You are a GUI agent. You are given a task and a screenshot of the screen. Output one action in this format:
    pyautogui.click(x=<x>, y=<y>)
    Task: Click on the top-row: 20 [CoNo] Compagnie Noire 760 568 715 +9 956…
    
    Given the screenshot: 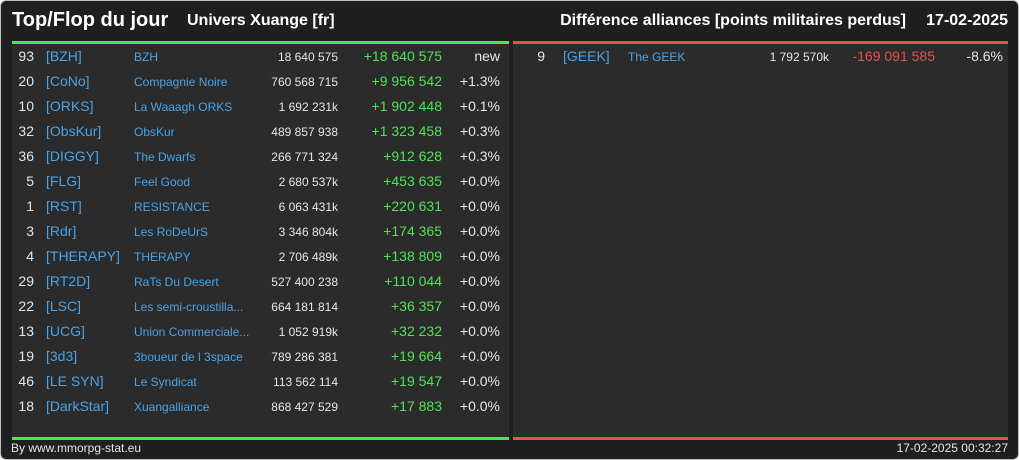 What is the action you would take?
    pyautogui.click(x=260, y=81)
    